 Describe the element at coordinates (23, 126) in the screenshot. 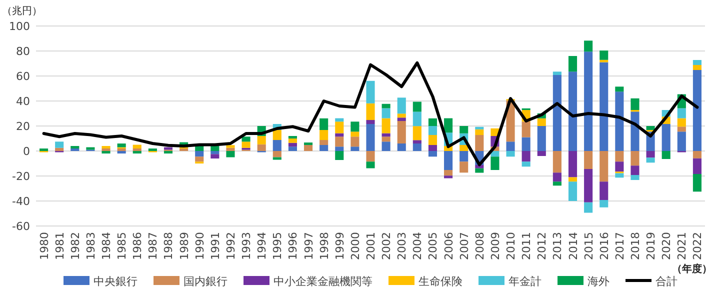

I see `y-tick-label: 20` at that location.